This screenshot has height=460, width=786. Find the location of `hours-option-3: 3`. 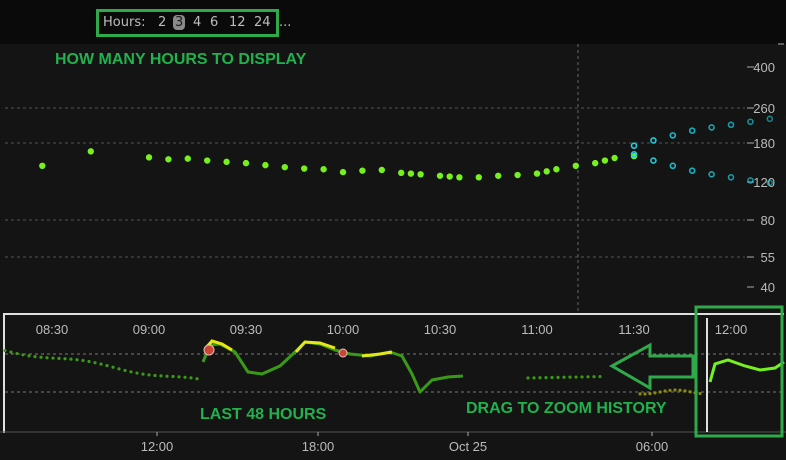

hours-option-3: 3 is located at coordinates (179, 22).